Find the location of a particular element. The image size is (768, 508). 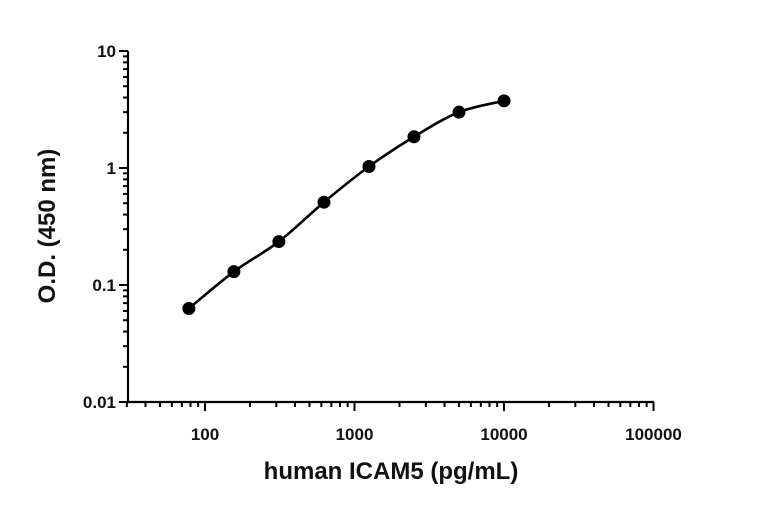

x-axis-major-ticks is located at coordinates (429, 406).